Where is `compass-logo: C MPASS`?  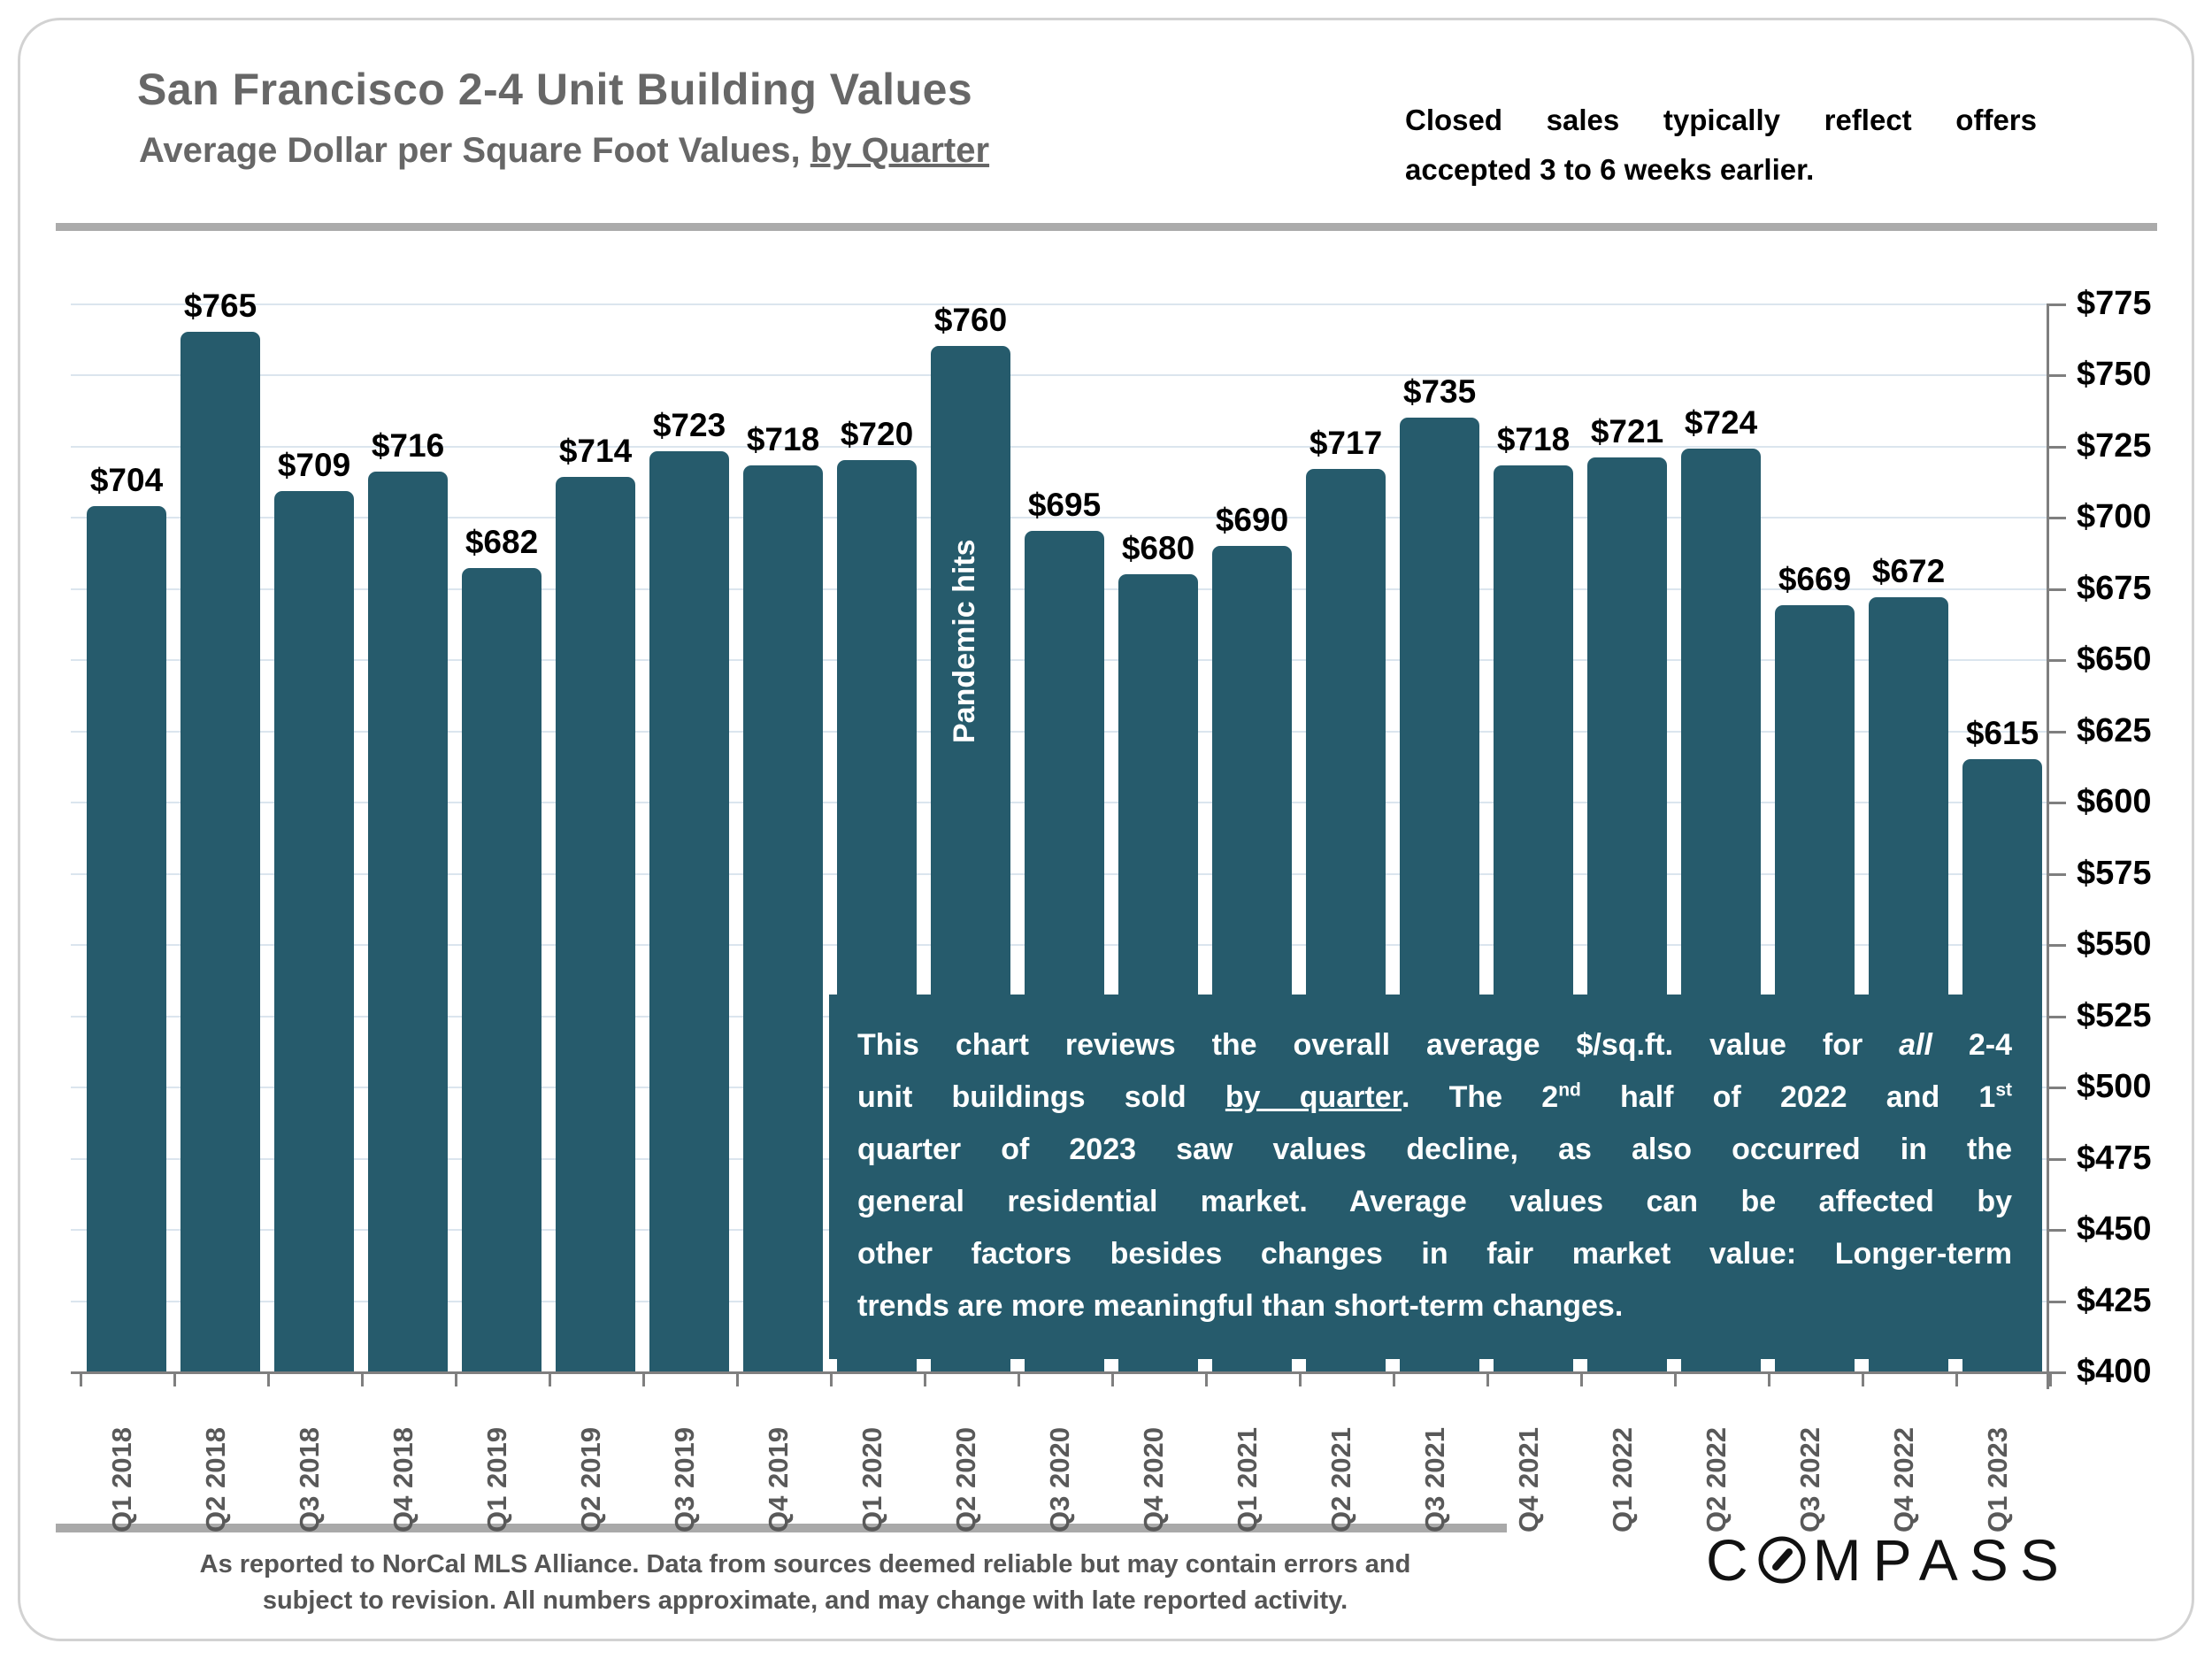
compass-logo: C MPASS is located at coordinates (1927, 1560).